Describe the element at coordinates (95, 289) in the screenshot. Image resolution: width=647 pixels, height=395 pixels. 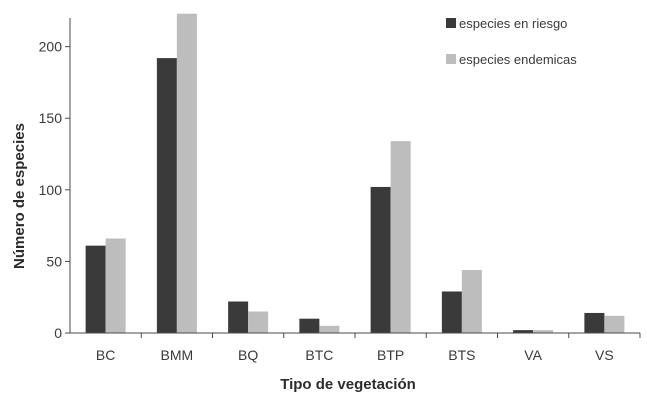
I see `bar-bc-riesgo` at that location.